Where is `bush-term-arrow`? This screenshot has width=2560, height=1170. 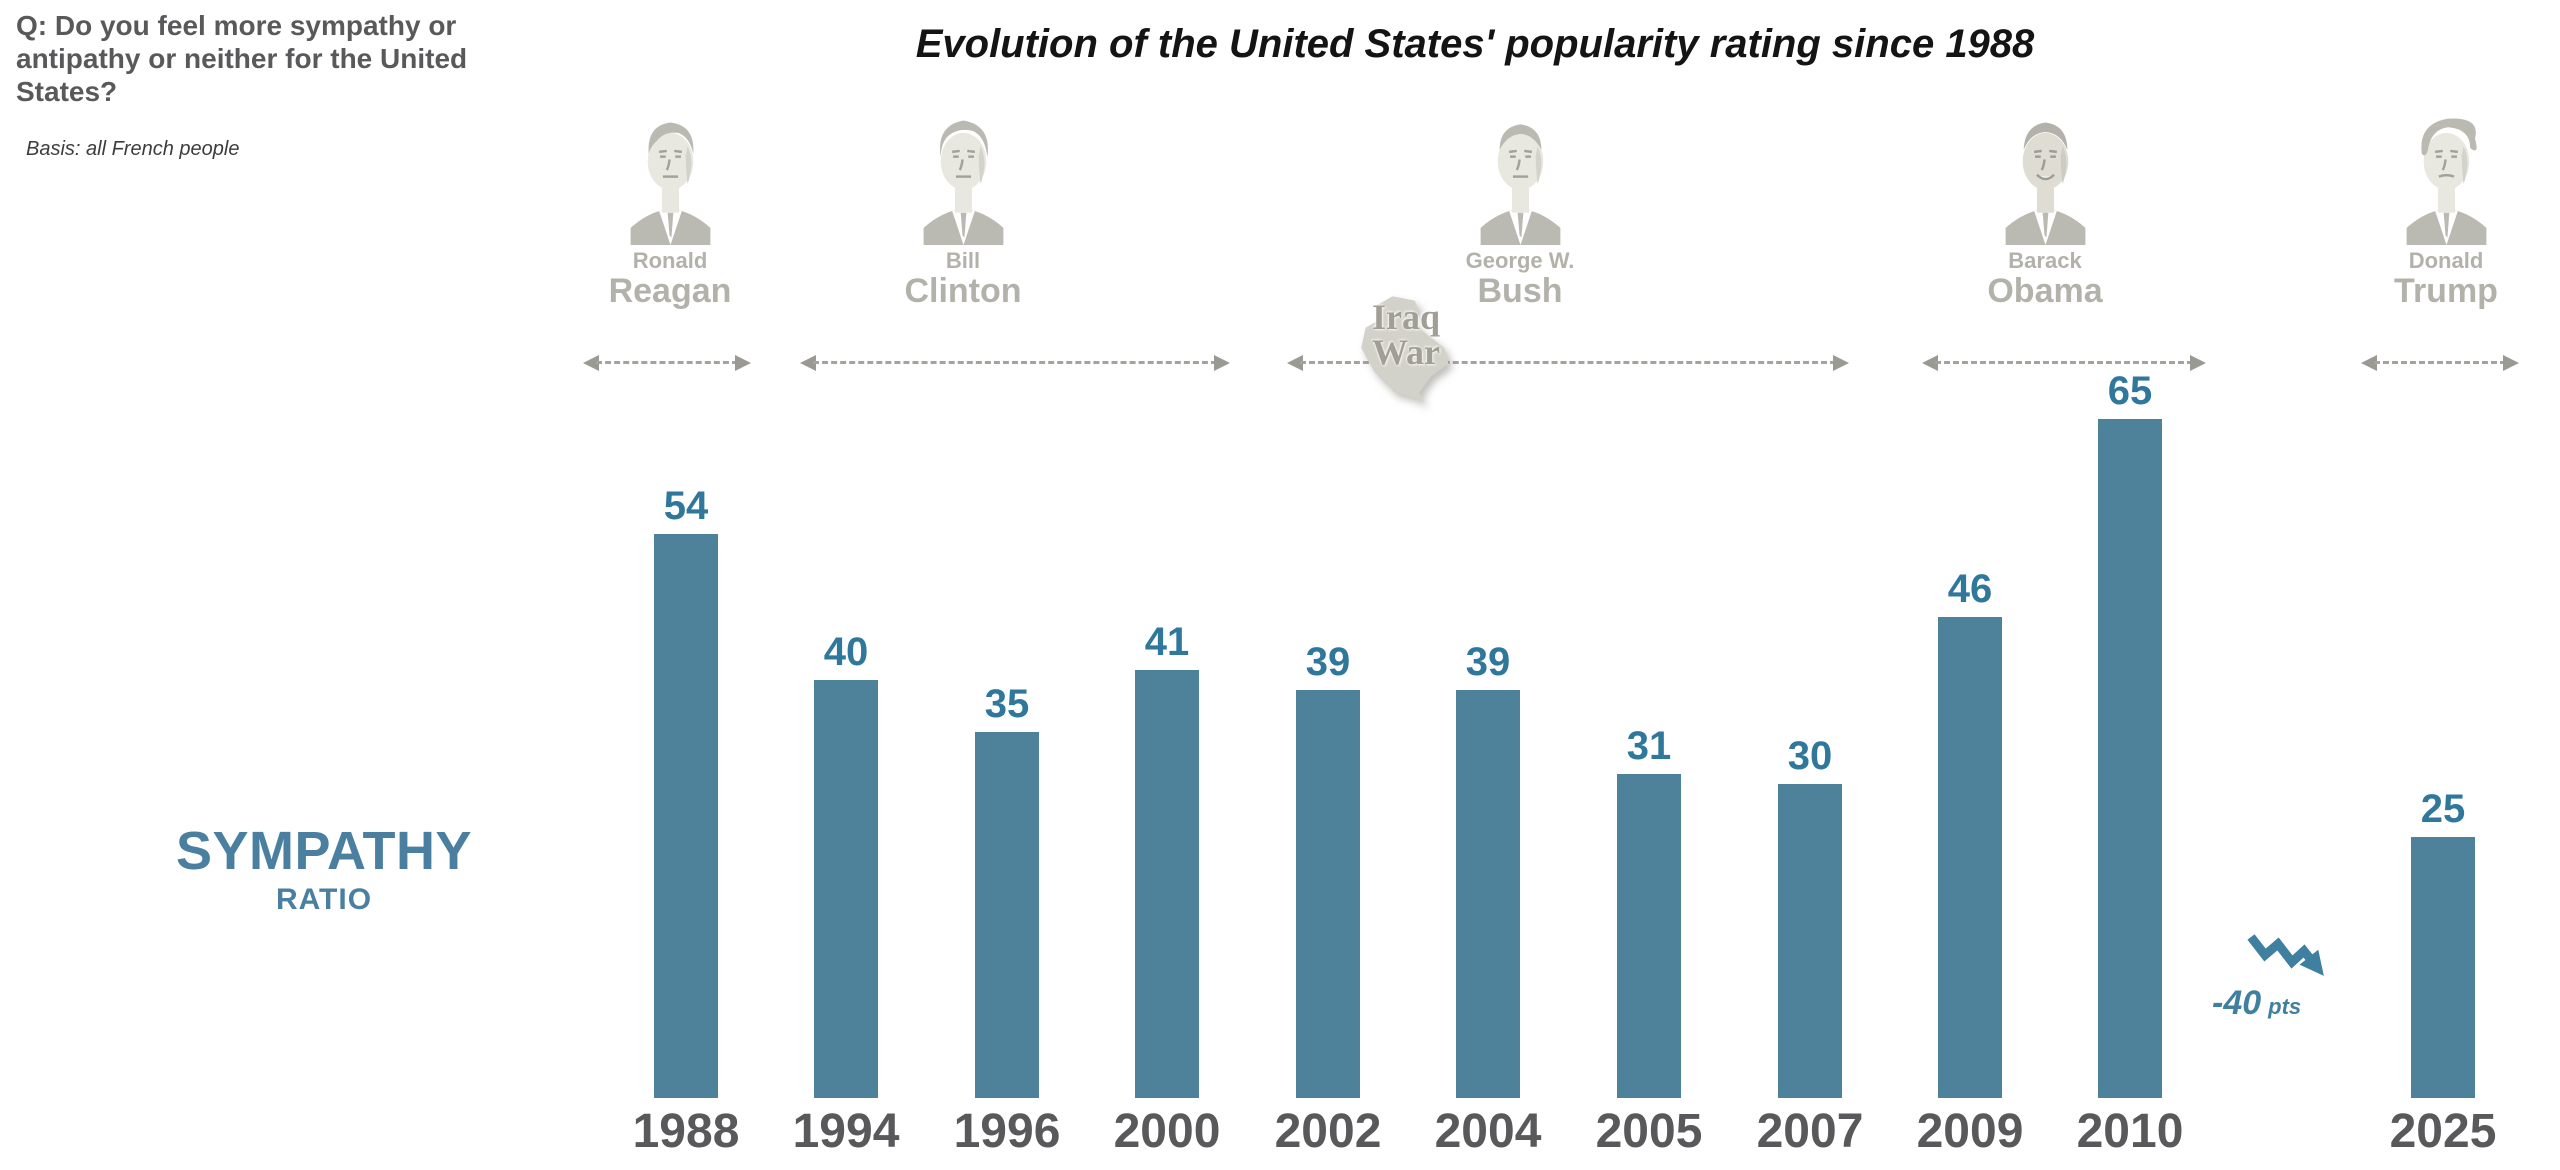 bush-term-arrow is located at coordinates (1568, 363).